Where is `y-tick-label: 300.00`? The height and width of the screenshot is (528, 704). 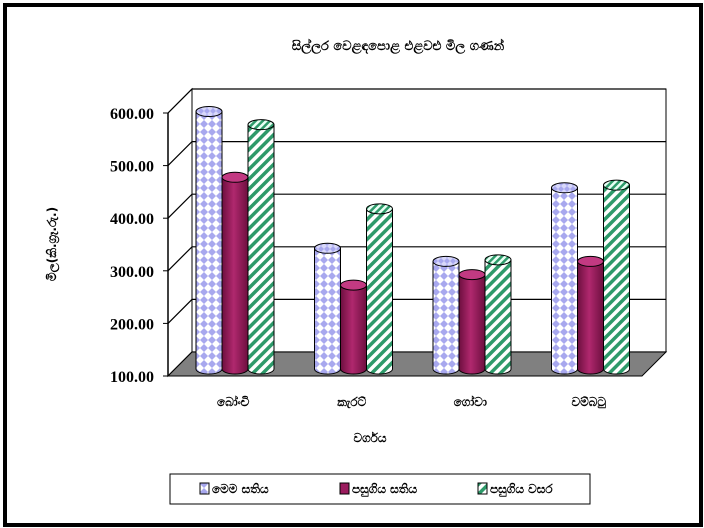 y-tick-label: 300.00 is located at coordinates (132, 272).